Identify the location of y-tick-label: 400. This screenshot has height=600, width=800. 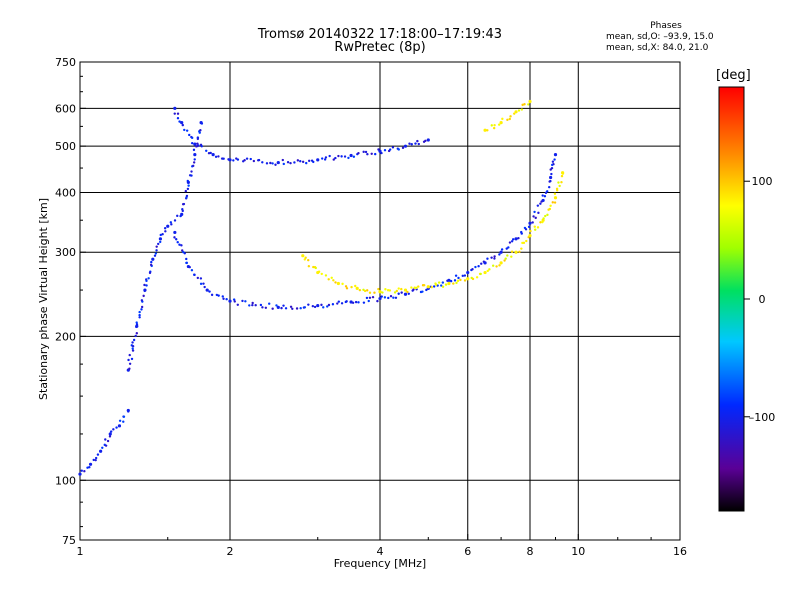
(65, 192).